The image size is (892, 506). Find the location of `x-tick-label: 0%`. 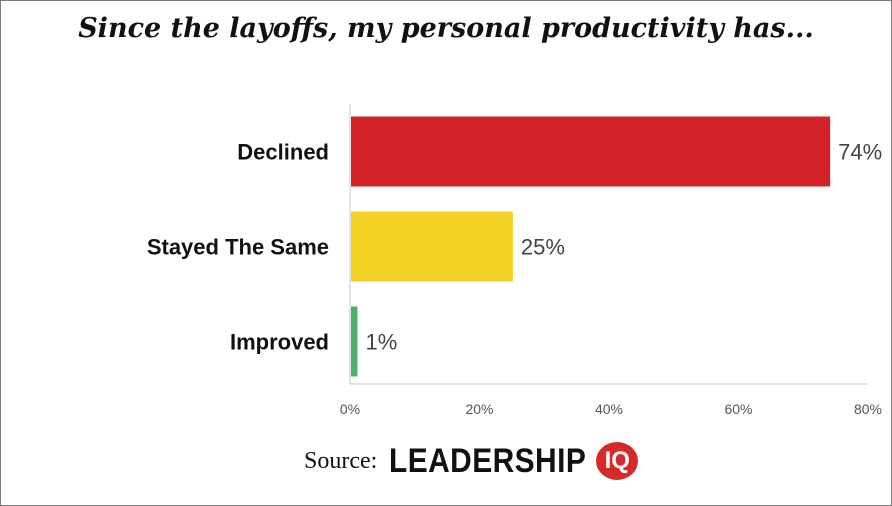

x-tick-label: 0% is located at coordinates (350, 409).